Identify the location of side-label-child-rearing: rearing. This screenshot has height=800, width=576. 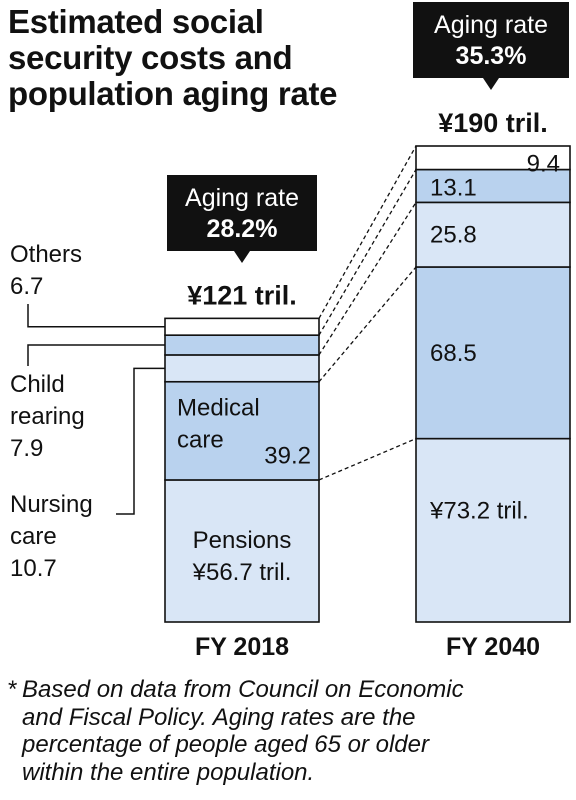
(47, 416).